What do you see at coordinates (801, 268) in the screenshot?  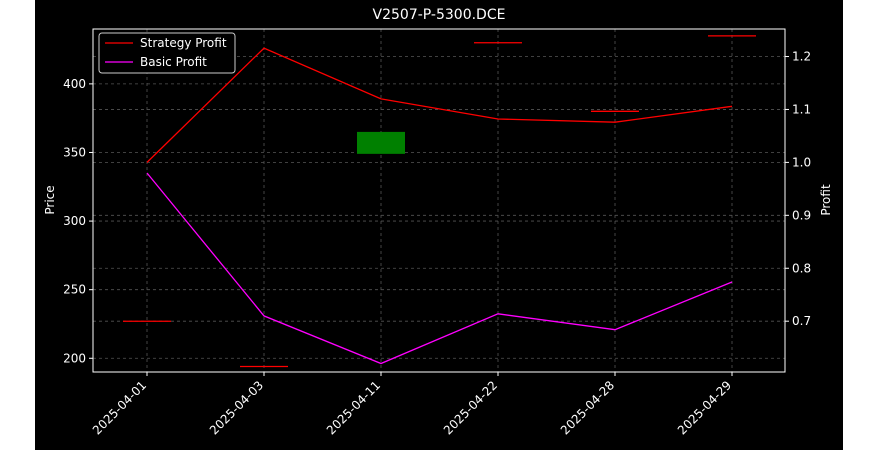 I see `y-tick-label-right: 0.8` at bounding box center [801, 268].